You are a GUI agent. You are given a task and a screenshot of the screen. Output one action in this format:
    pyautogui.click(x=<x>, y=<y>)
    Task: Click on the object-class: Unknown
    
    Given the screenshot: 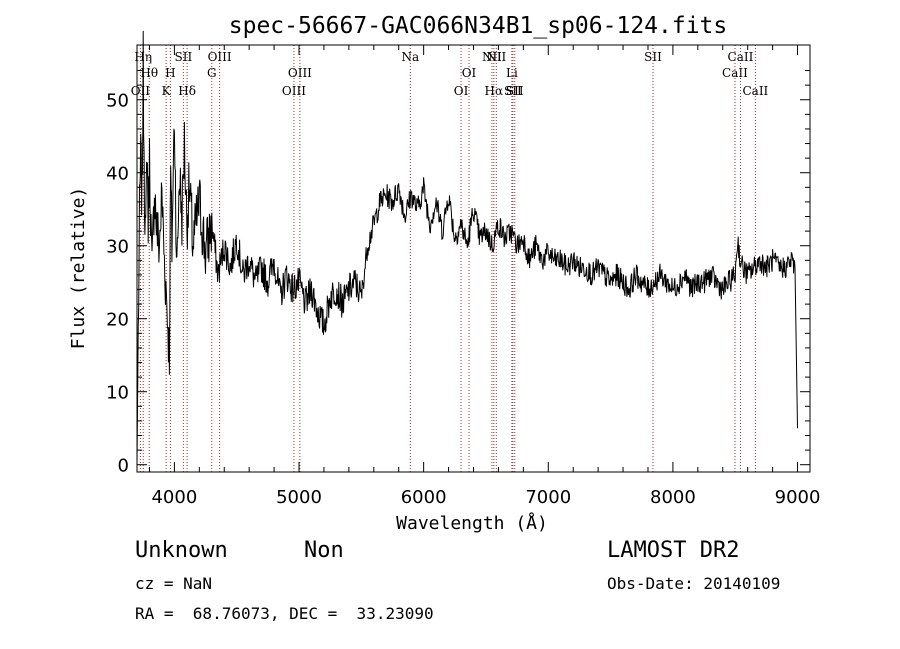 What is the action you would take?
    pyautogui.click(x=181, y=550)
    